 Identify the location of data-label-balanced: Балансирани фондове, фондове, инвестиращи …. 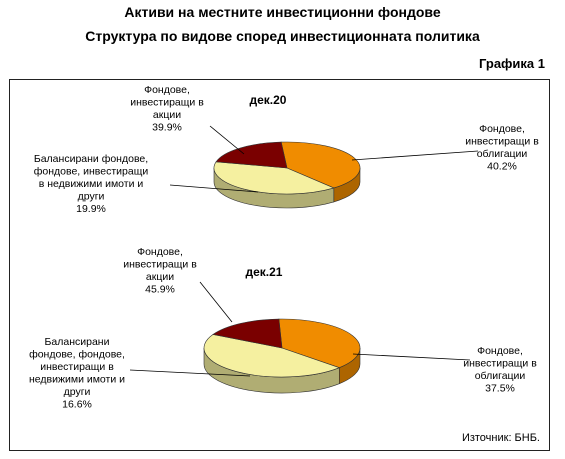
(77, 373).